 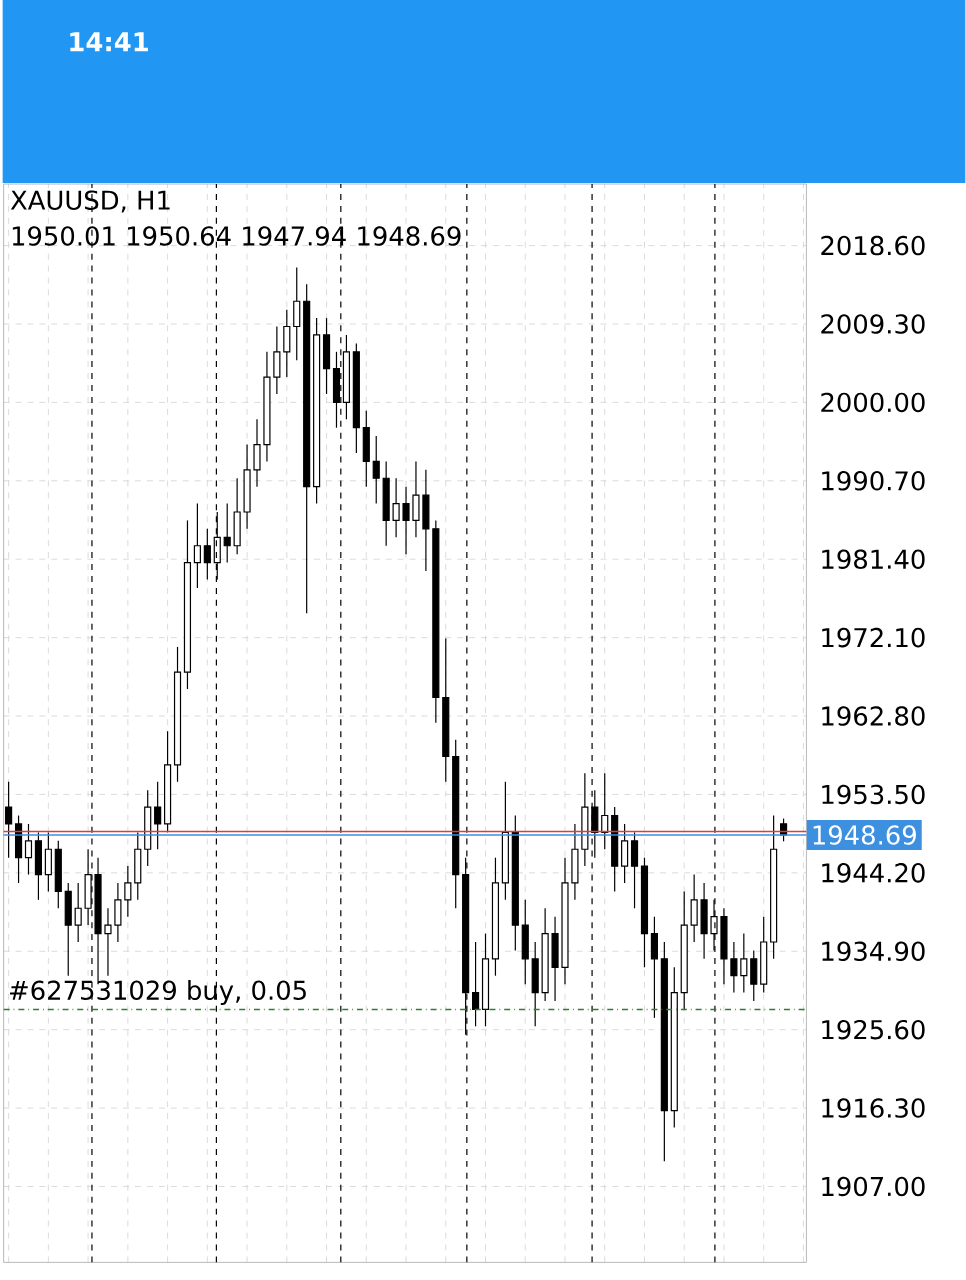 I want to click on y-tick-label: 1925.60, so click(x=873, y=1029).